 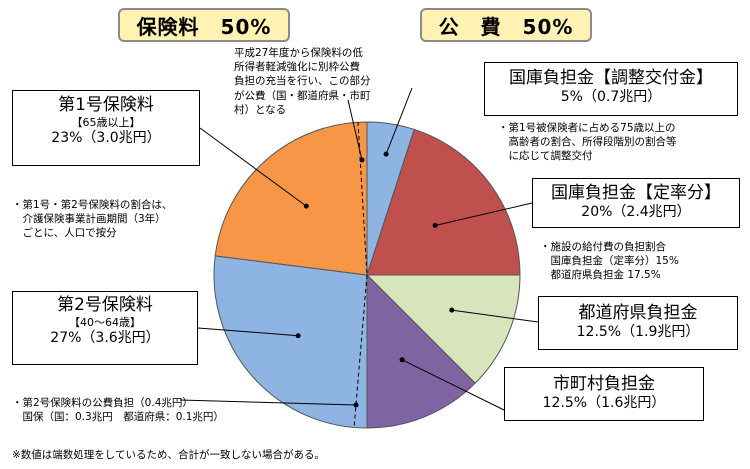 What do you see at coordinates (106, 105) in the screenshot?
I see `box-k1-title: 第1号保険料` at bounding box center [106, 105].